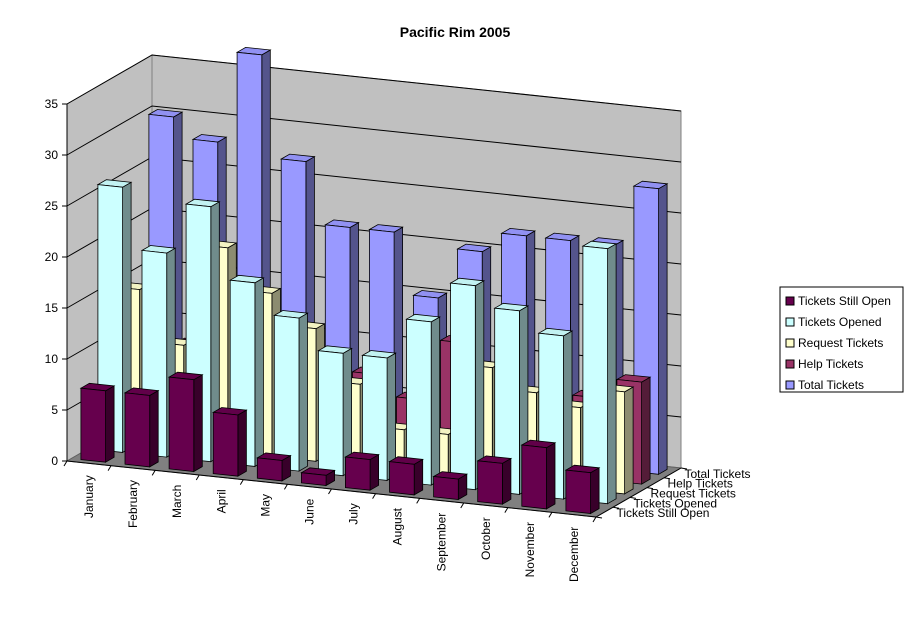 The height and width of the screenshot is (628, 911). Describe the element at coordinates (693, 494) in the screenshot. I see `depth-tick-label: Request Tickets` at that location.